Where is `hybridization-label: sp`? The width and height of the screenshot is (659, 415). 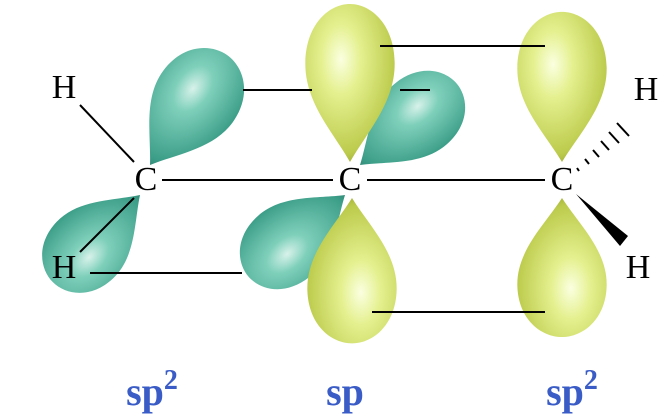 hybridization-label: sp is located at coordinates (345, 391).